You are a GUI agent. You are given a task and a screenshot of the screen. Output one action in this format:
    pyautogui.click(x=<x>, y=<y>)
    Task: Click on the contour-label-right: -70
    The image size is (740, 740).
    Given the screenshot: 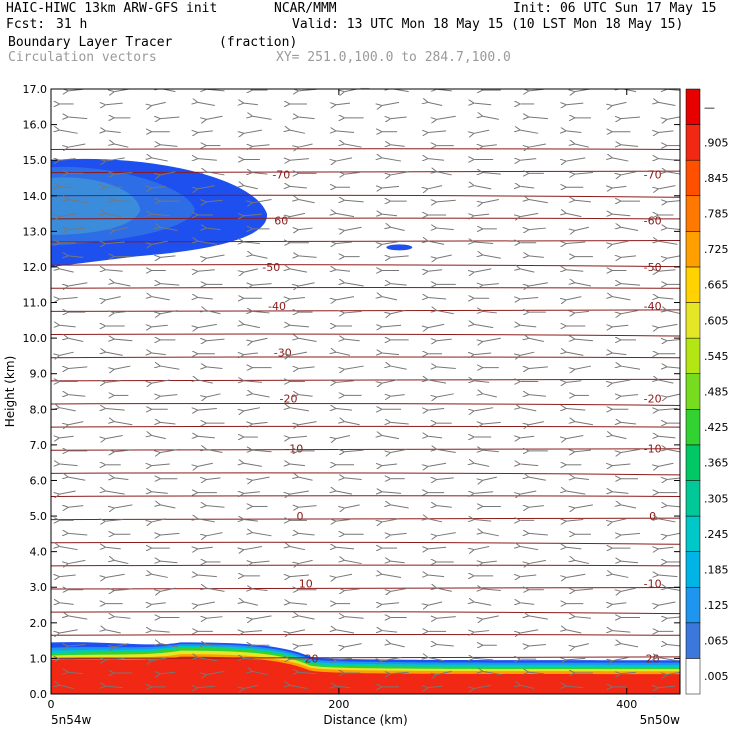 What is the action you would take?
    pyautogui.click(x=653, y=174)
    